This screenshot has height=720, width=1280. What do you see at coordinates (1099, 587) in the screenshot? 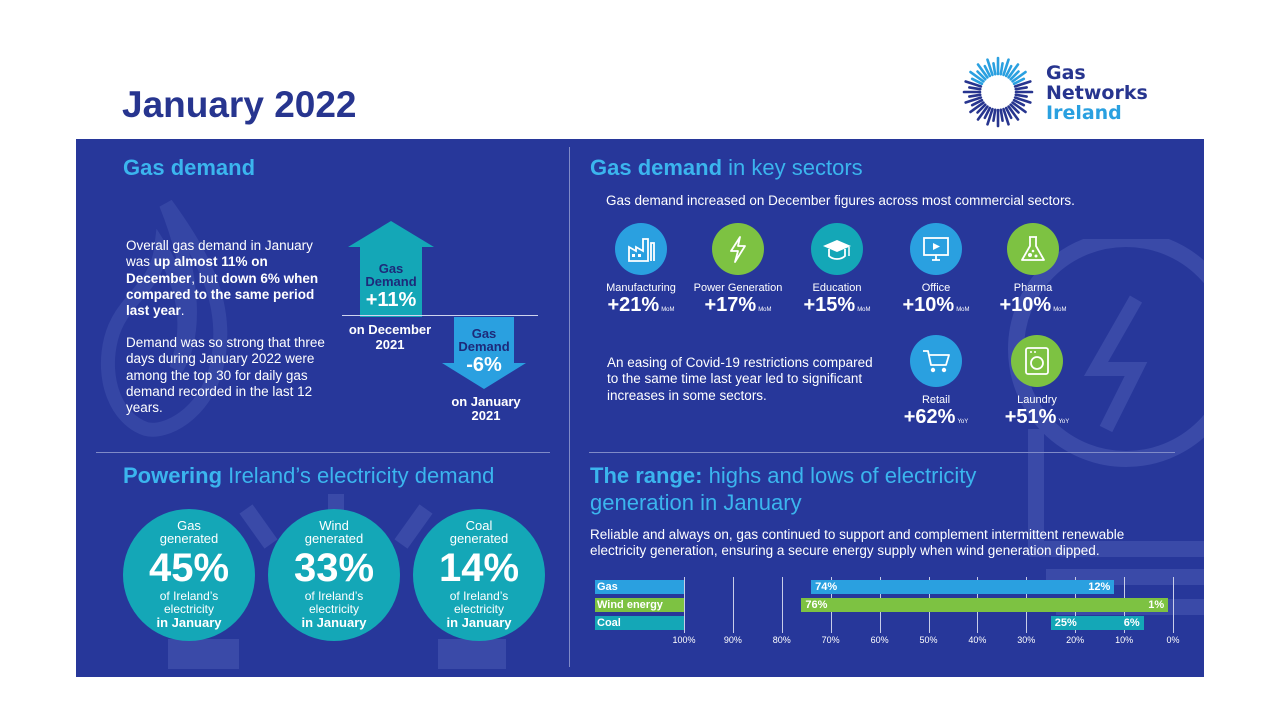
I see `bar-low-label: 12%` at bounding box center [1099, 587].